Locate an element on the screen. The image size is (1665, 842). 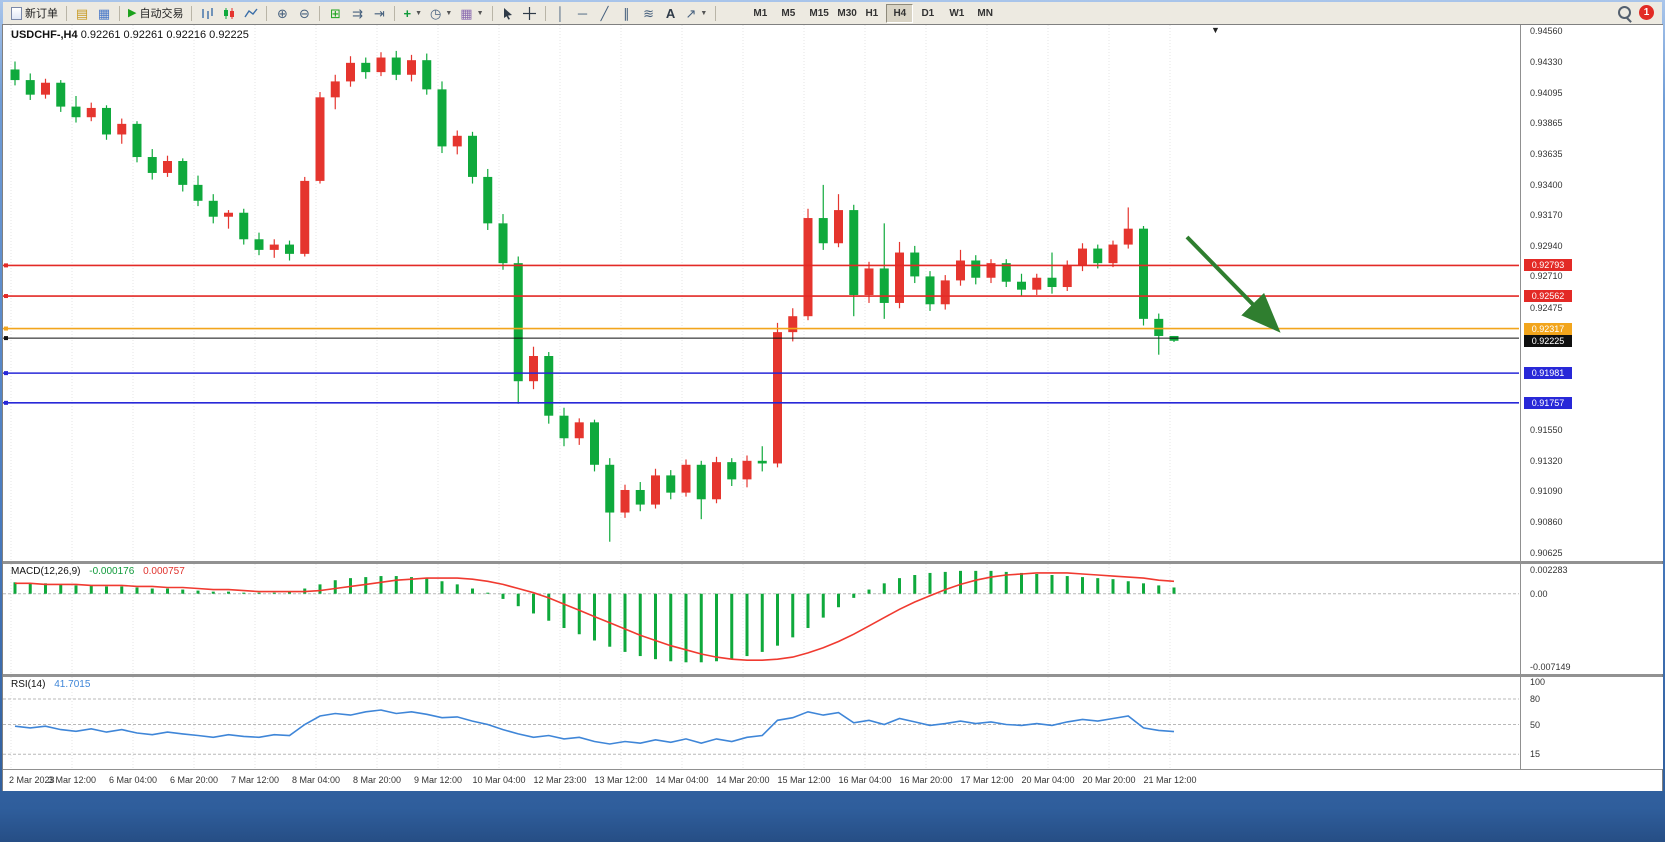
macd-label: MACD(12,26,9) -0.000176 0.000757 is located at coordinates (98, 571).